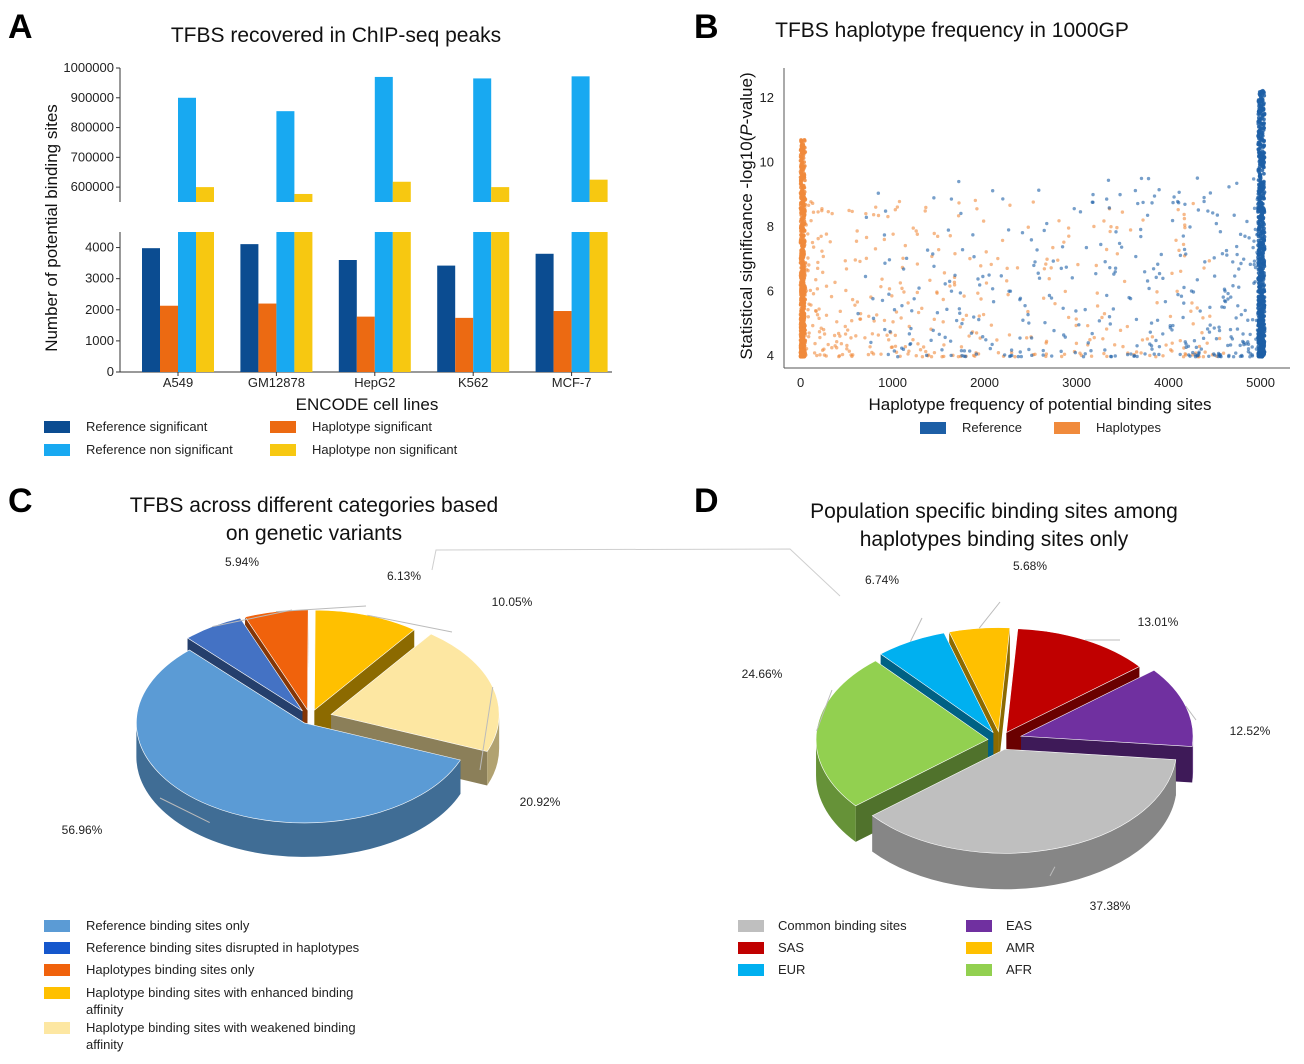 This screenshot has width=1304, height=1064. What do you see at coordinates (512, 602) in the screenshot?
I see `panel-c-percent-label: 10.05%` at bounding box center [512, 602].